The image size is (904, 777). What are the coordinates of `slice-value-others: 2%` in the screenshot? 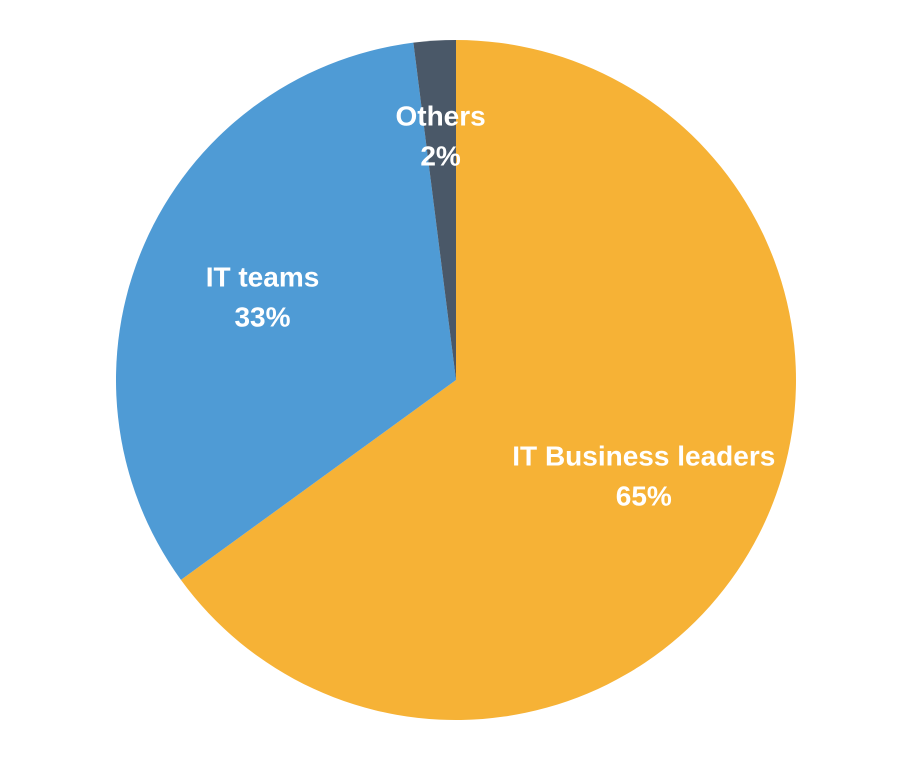 It's located at (440, 156).